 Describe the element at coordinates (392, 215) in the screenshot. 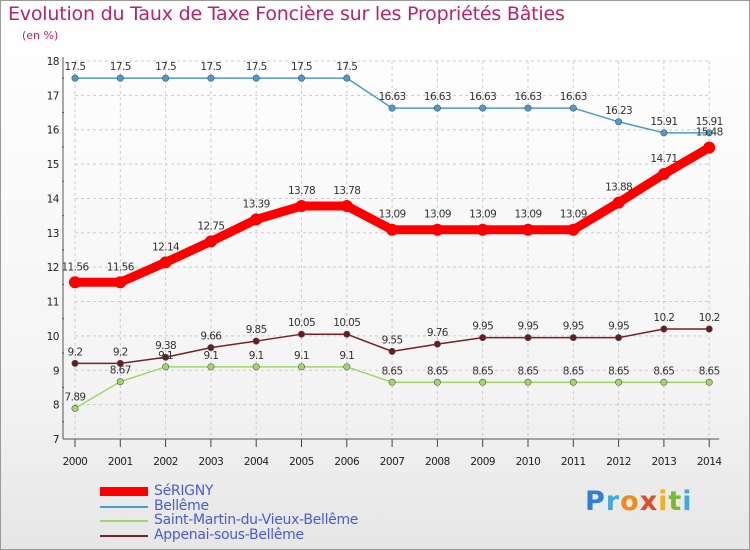

I see `data-label-0-7: 13.09` at that location.